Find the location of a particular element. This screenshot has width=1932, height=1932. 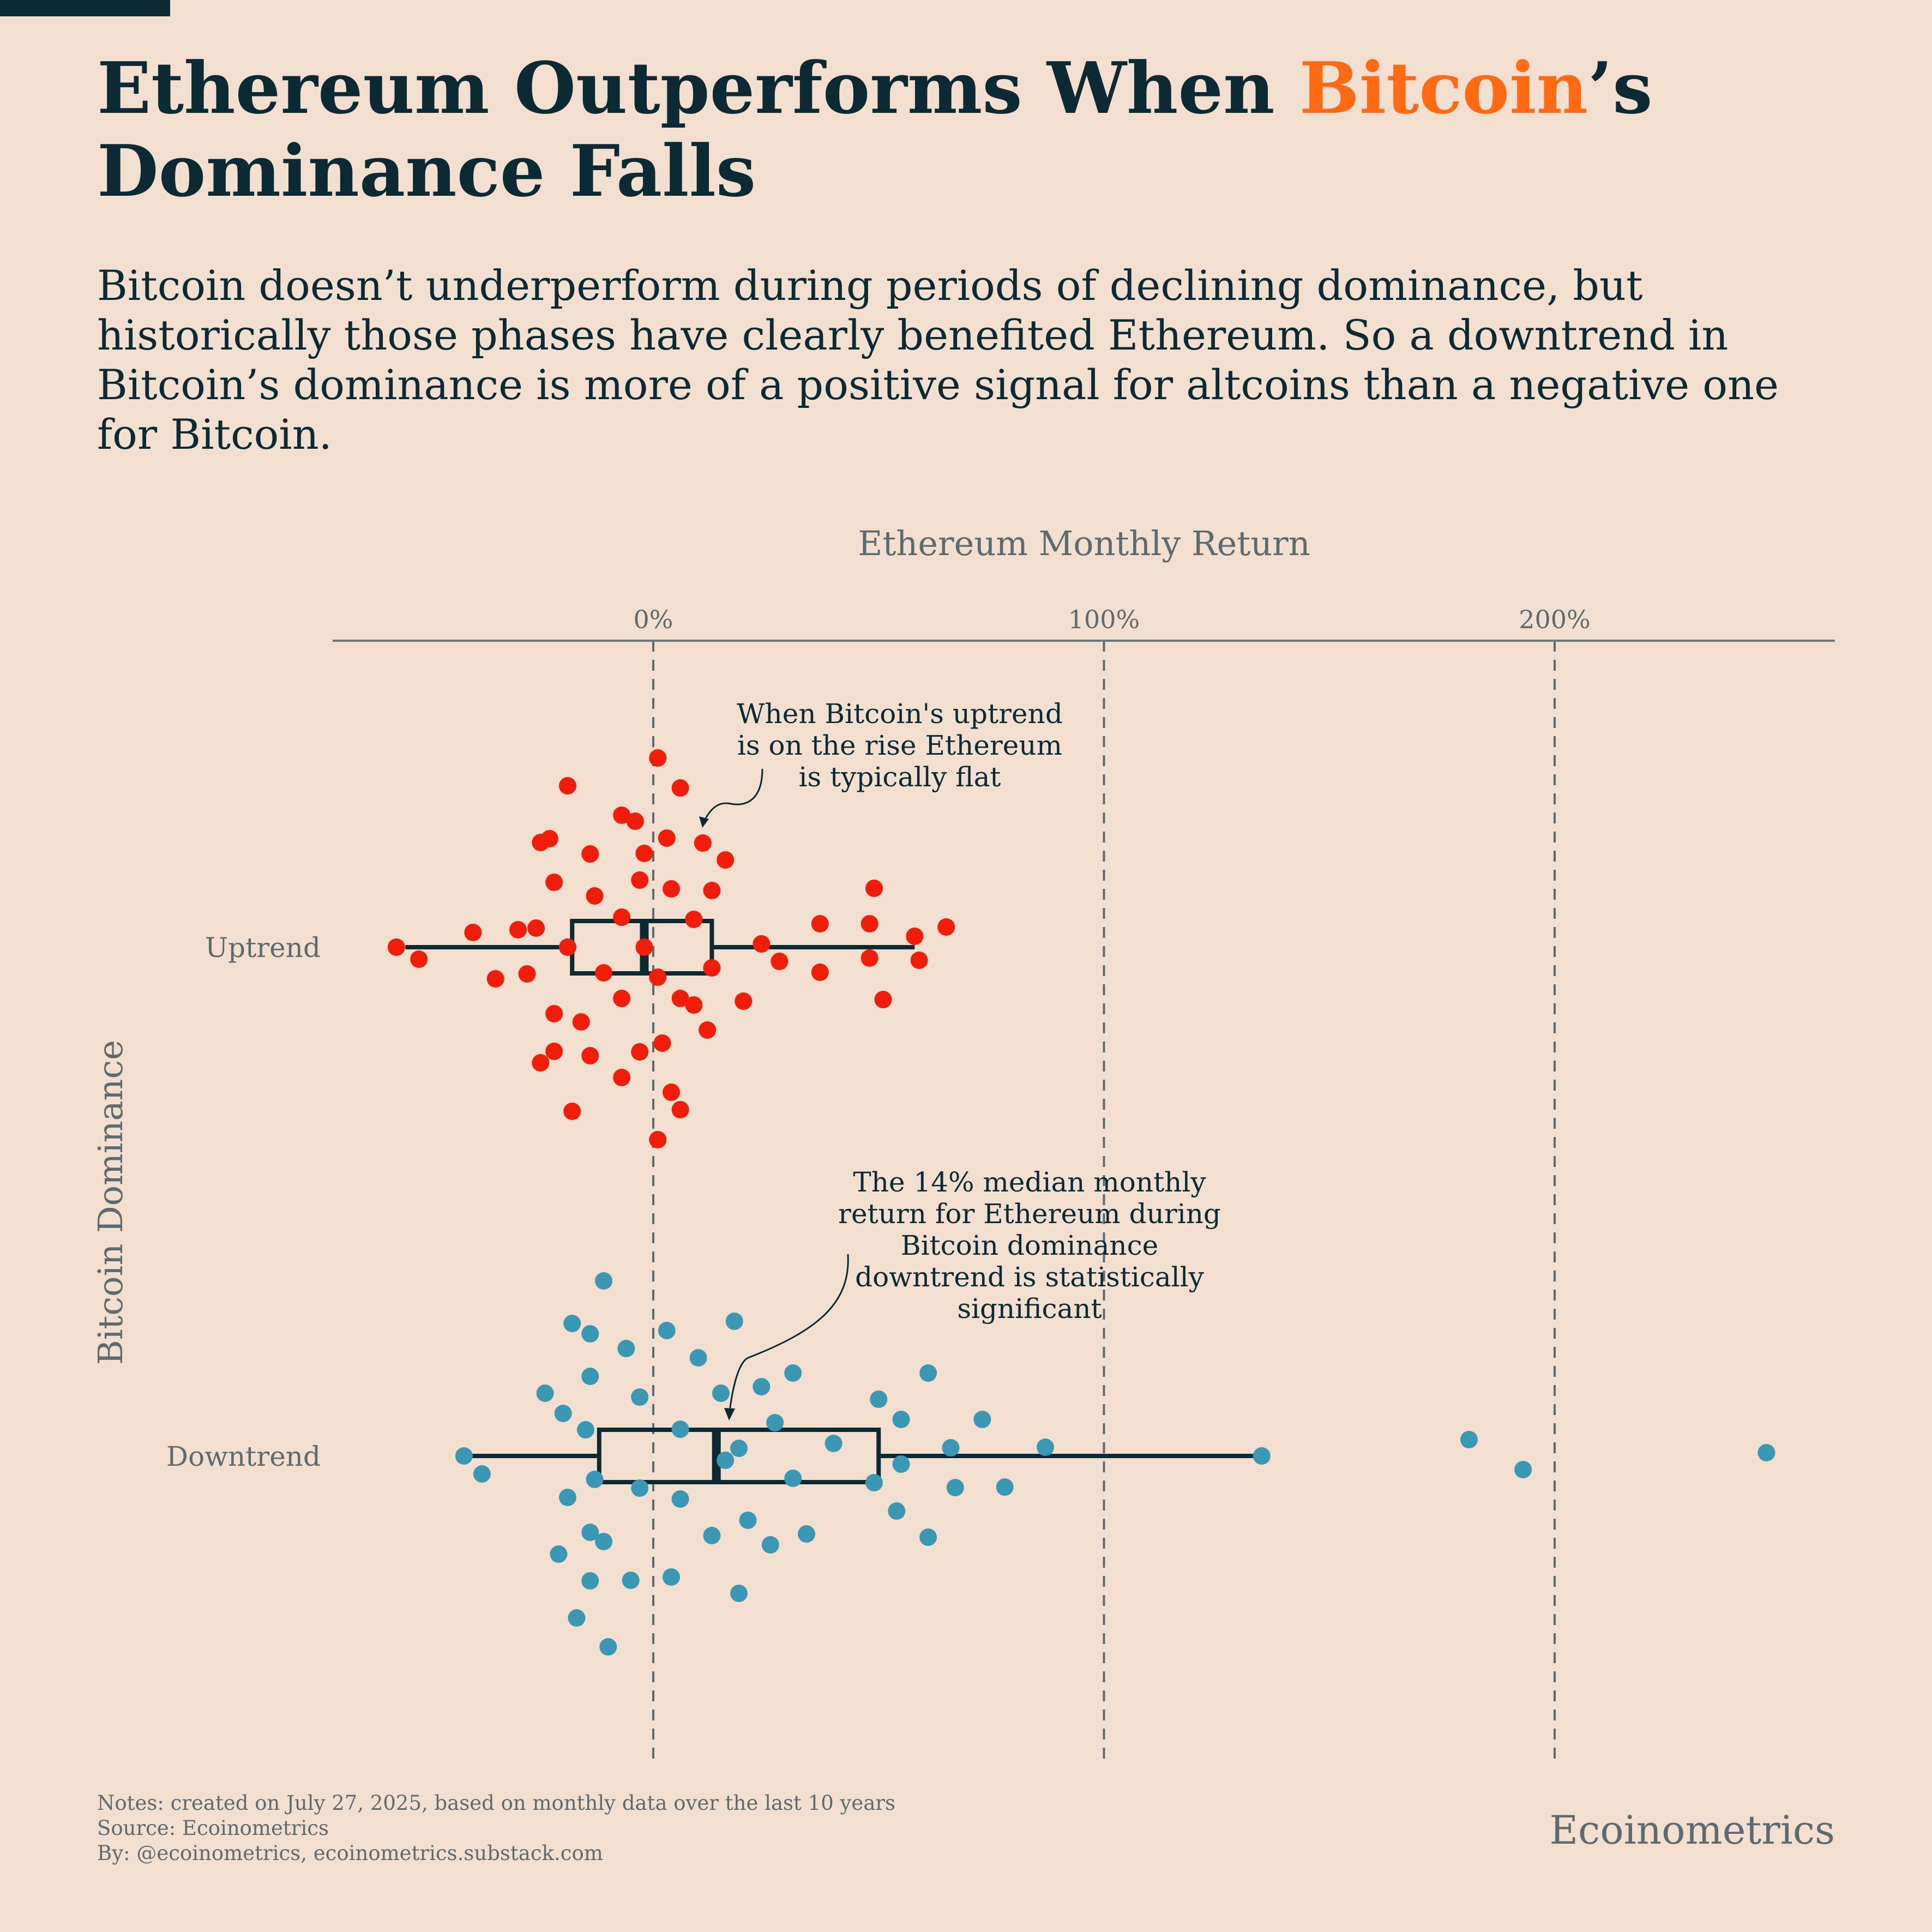

title-accent-bitcoin: Bitcoin is located at coordinates (1443, 88).